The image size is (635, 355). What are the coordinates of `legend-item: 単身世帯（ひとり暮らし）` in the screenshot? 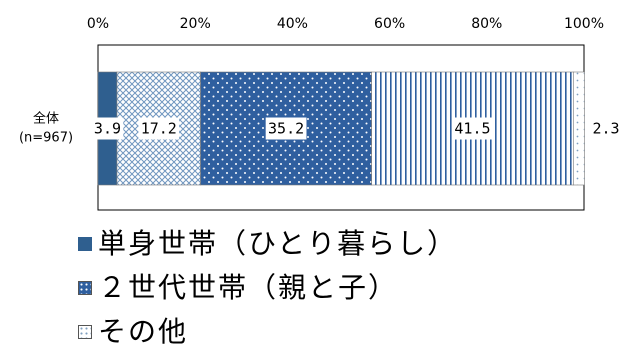 It's located at (267, 244).